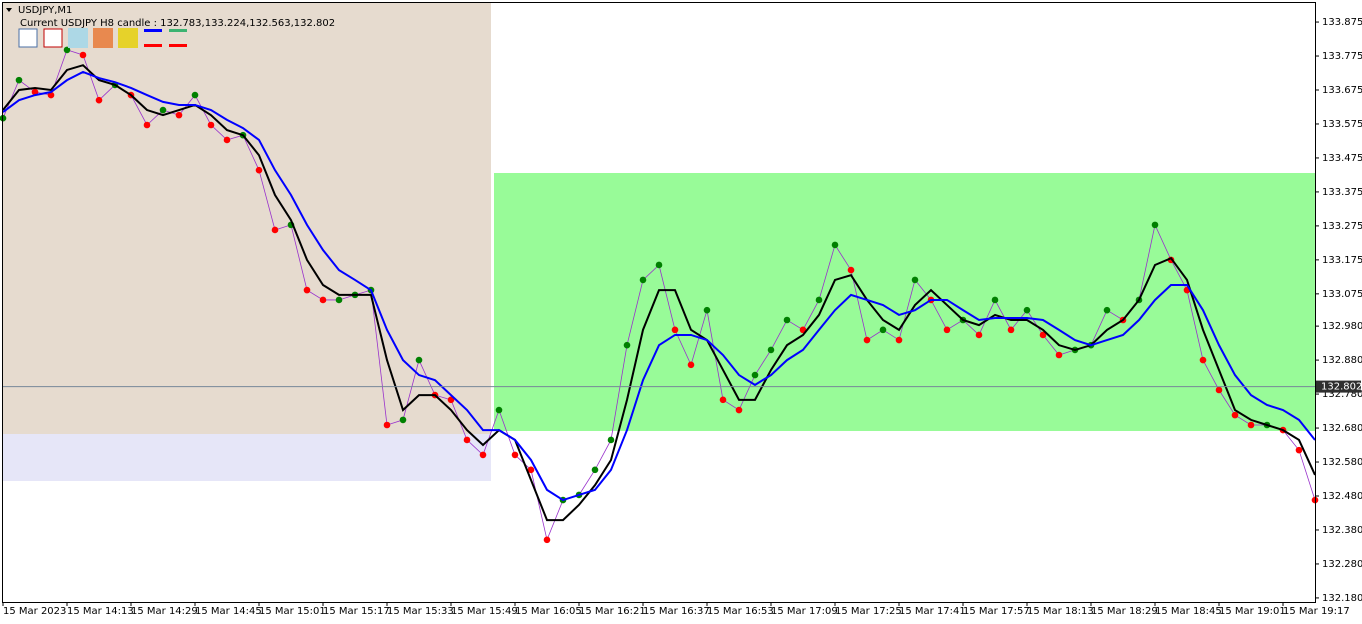 The width and height of the screenshot is (1362, 624). Describe the element at coordinates (804, 611) in the screenshot. I see `x-tick-label: 15 Mar 17:09` at that location.